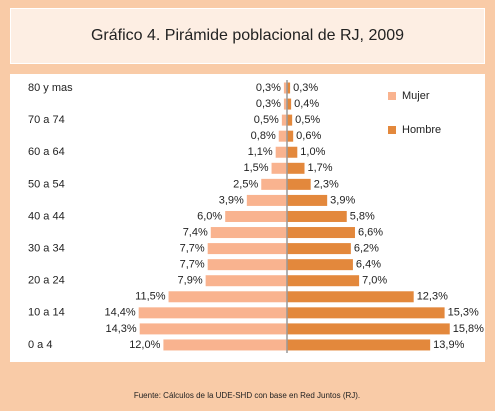  I want to click on legend-label: Hombre, so click(421, 130).